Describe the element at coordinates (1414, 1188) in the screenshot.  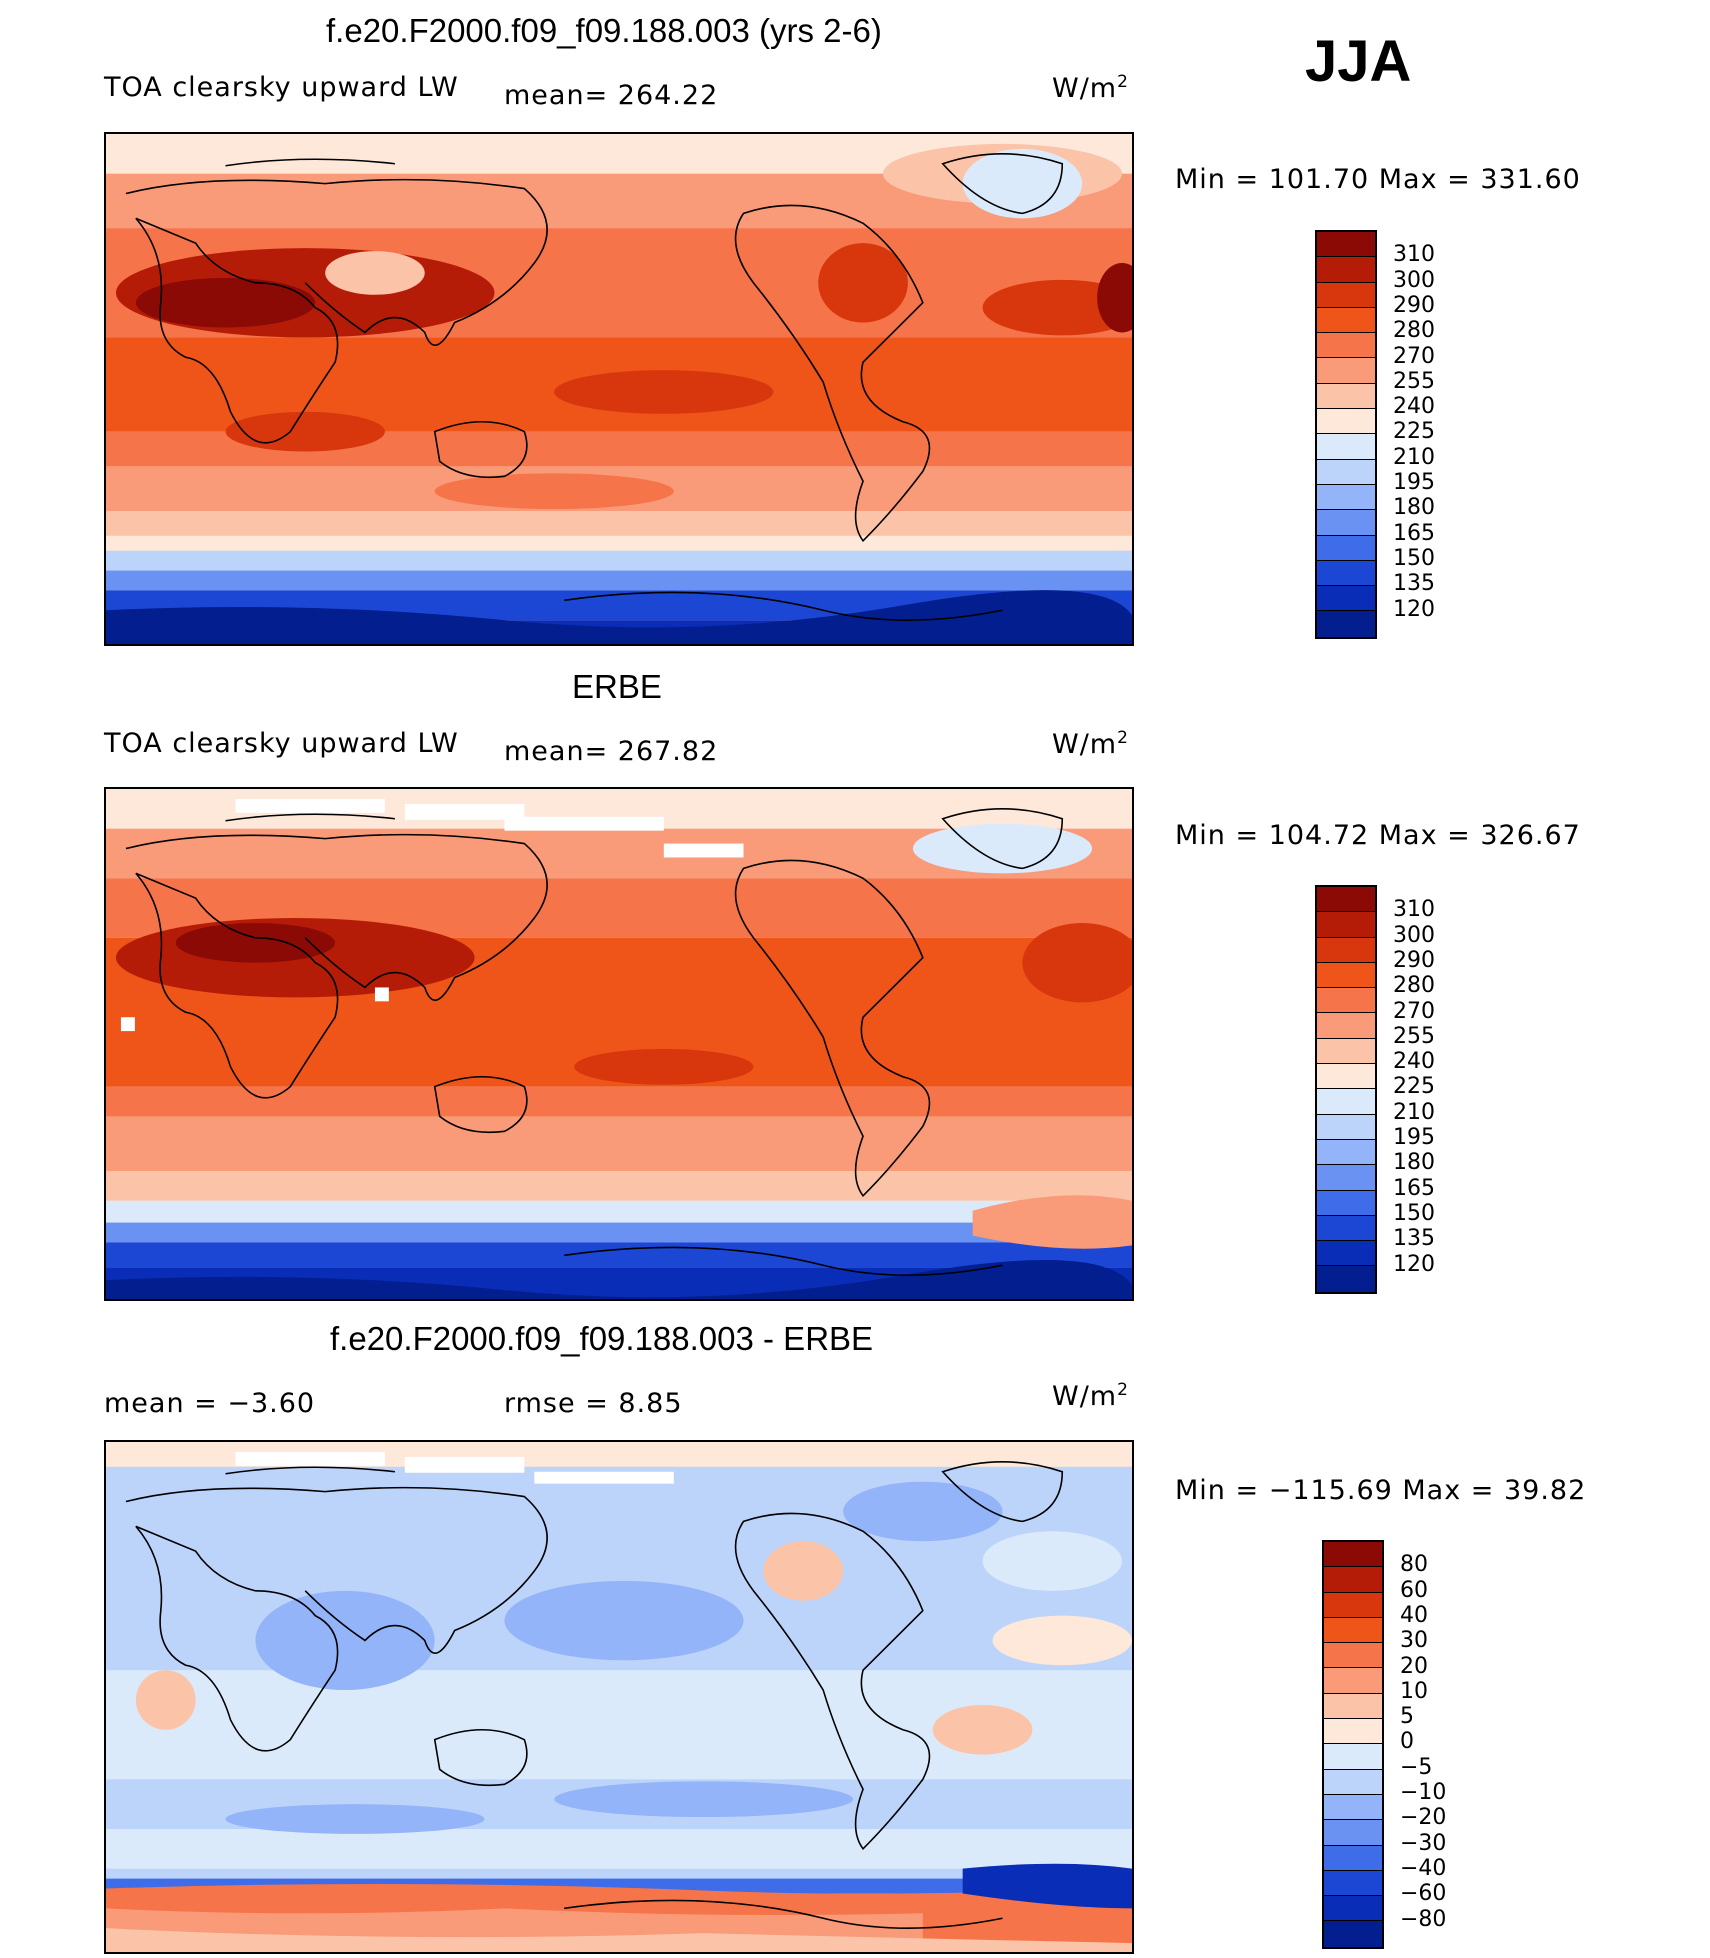
I see `colorbar-tick-label: 165` at that location.